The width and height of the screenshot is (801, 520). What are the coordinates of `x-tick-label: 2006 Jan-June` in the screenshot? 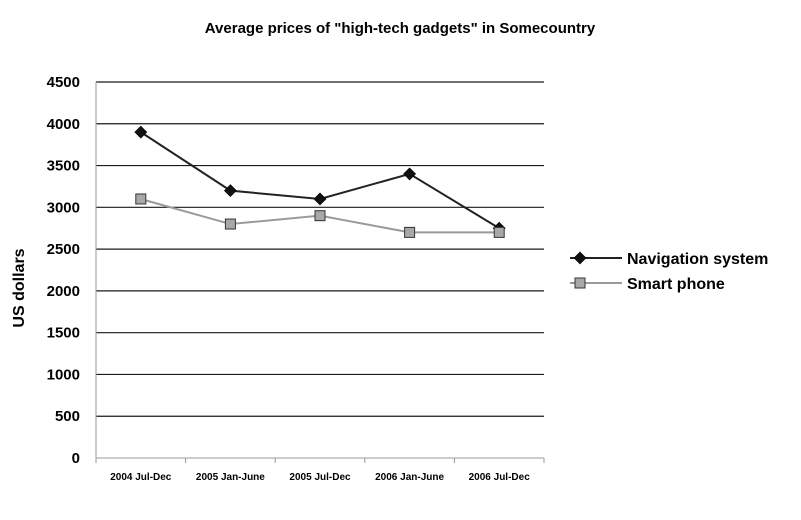 It's located at (409, 477).